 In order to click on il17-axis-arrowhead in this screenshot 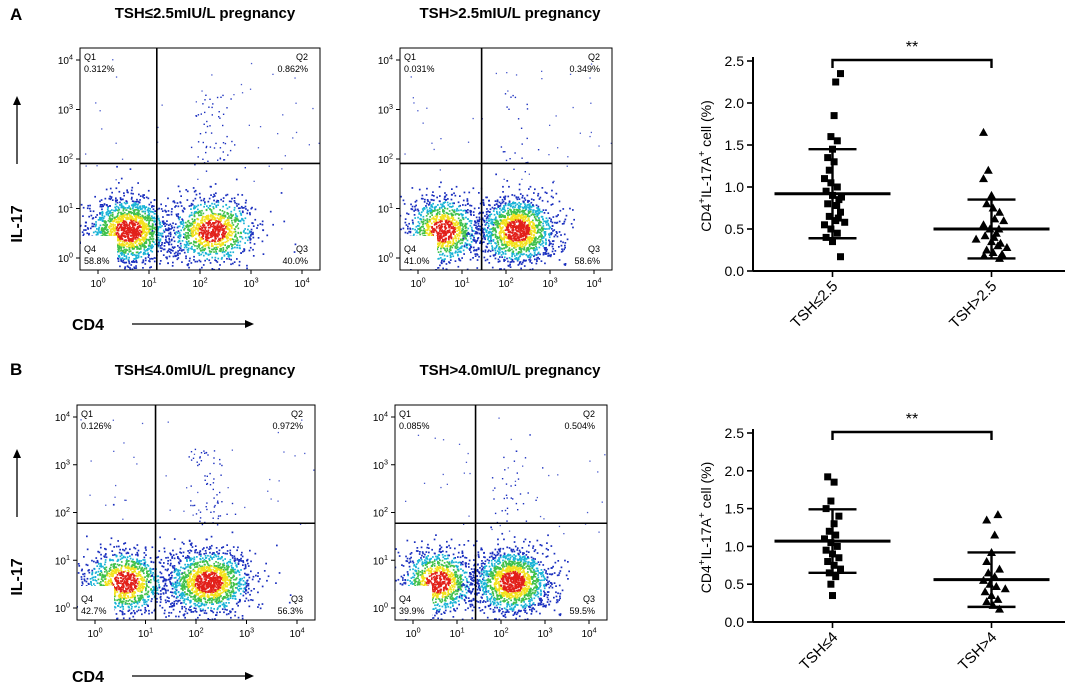, I will do `click(17, 453)`.